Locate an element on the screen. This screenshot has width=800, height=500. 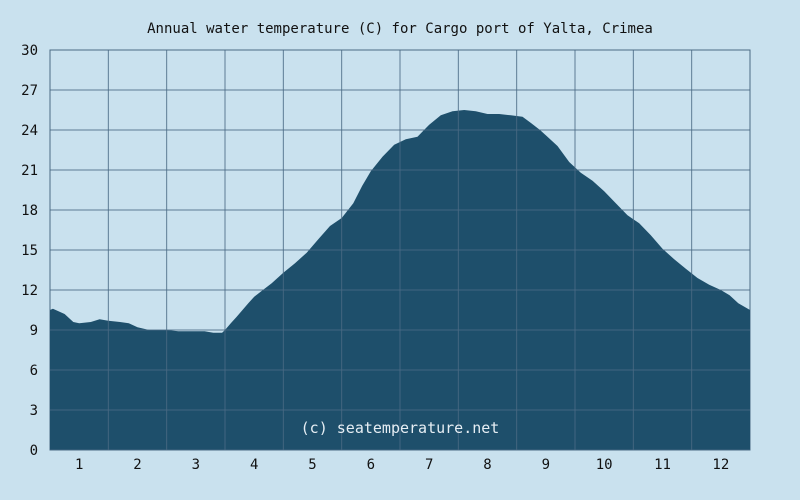
y-tick-label: 21 is located at coordinates (29, 171).